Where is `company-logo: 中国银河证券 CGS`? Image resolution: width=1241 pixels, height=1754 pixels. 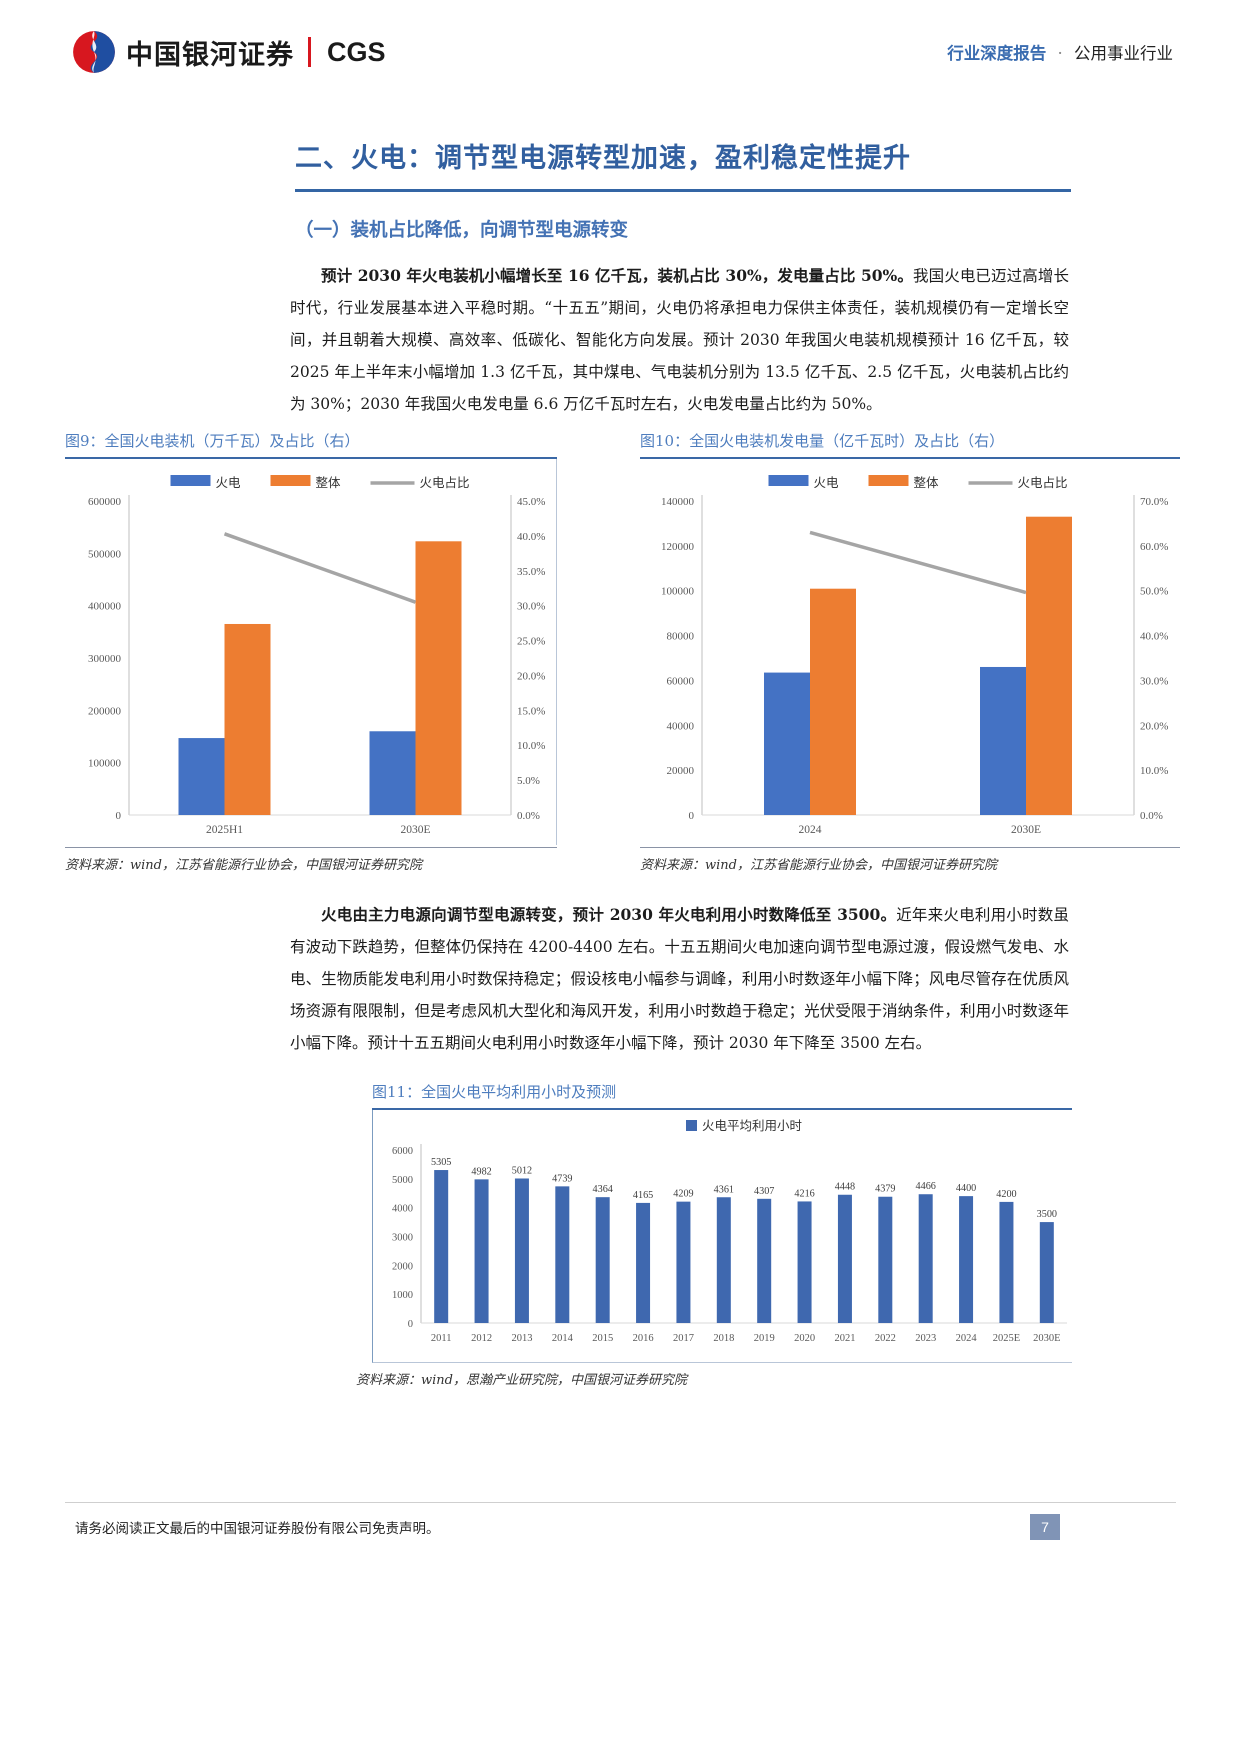
company-logo: 中国银河证券 CGS is located at coordinates (229, 52).